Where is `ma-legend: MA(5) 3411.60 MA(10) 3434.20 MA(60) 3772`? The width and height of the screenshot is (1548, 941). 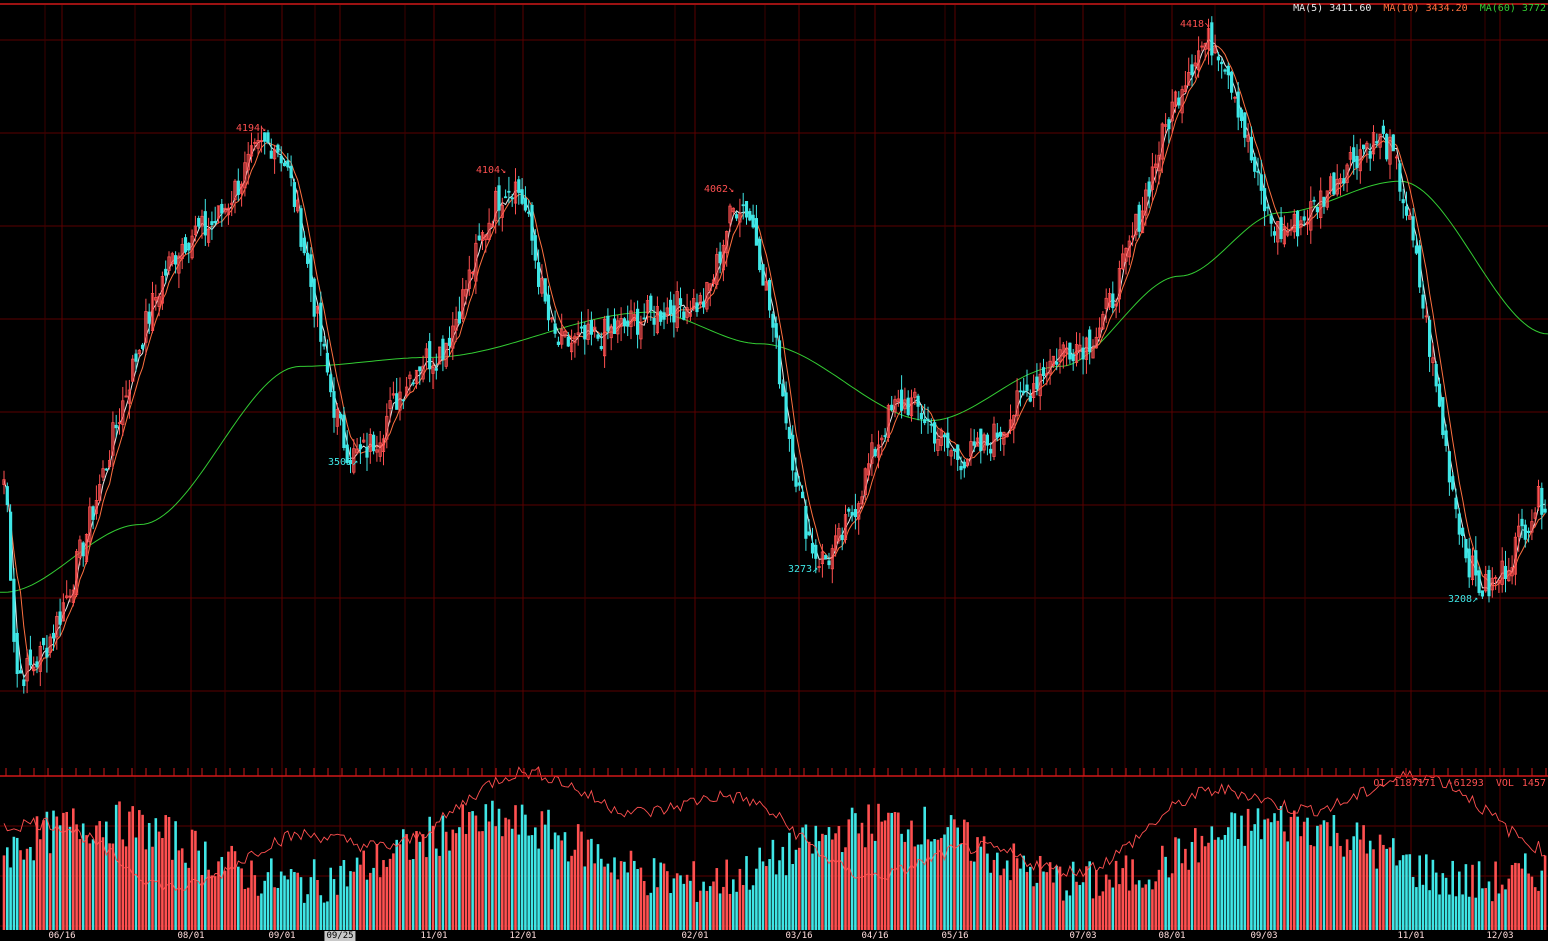 ma-legend: MA(5) 3411.60 MA(10) 3434.20 MA(60) 3772 is located at coordinates (1416, 8).